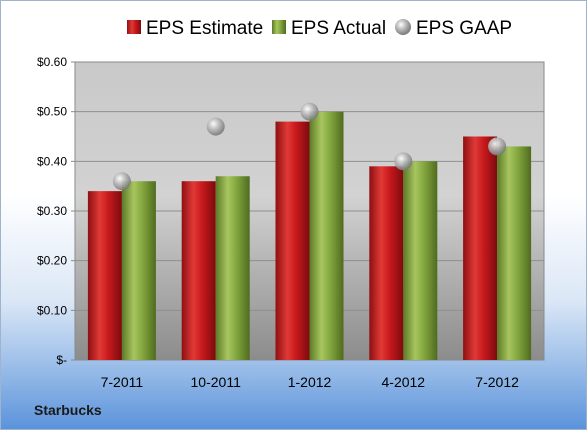 The image size is (587, 430). Describe the element at coordinates (204, 28) in the screenshot. I see `legend-label-estimate: EPS Estimate` at that location.